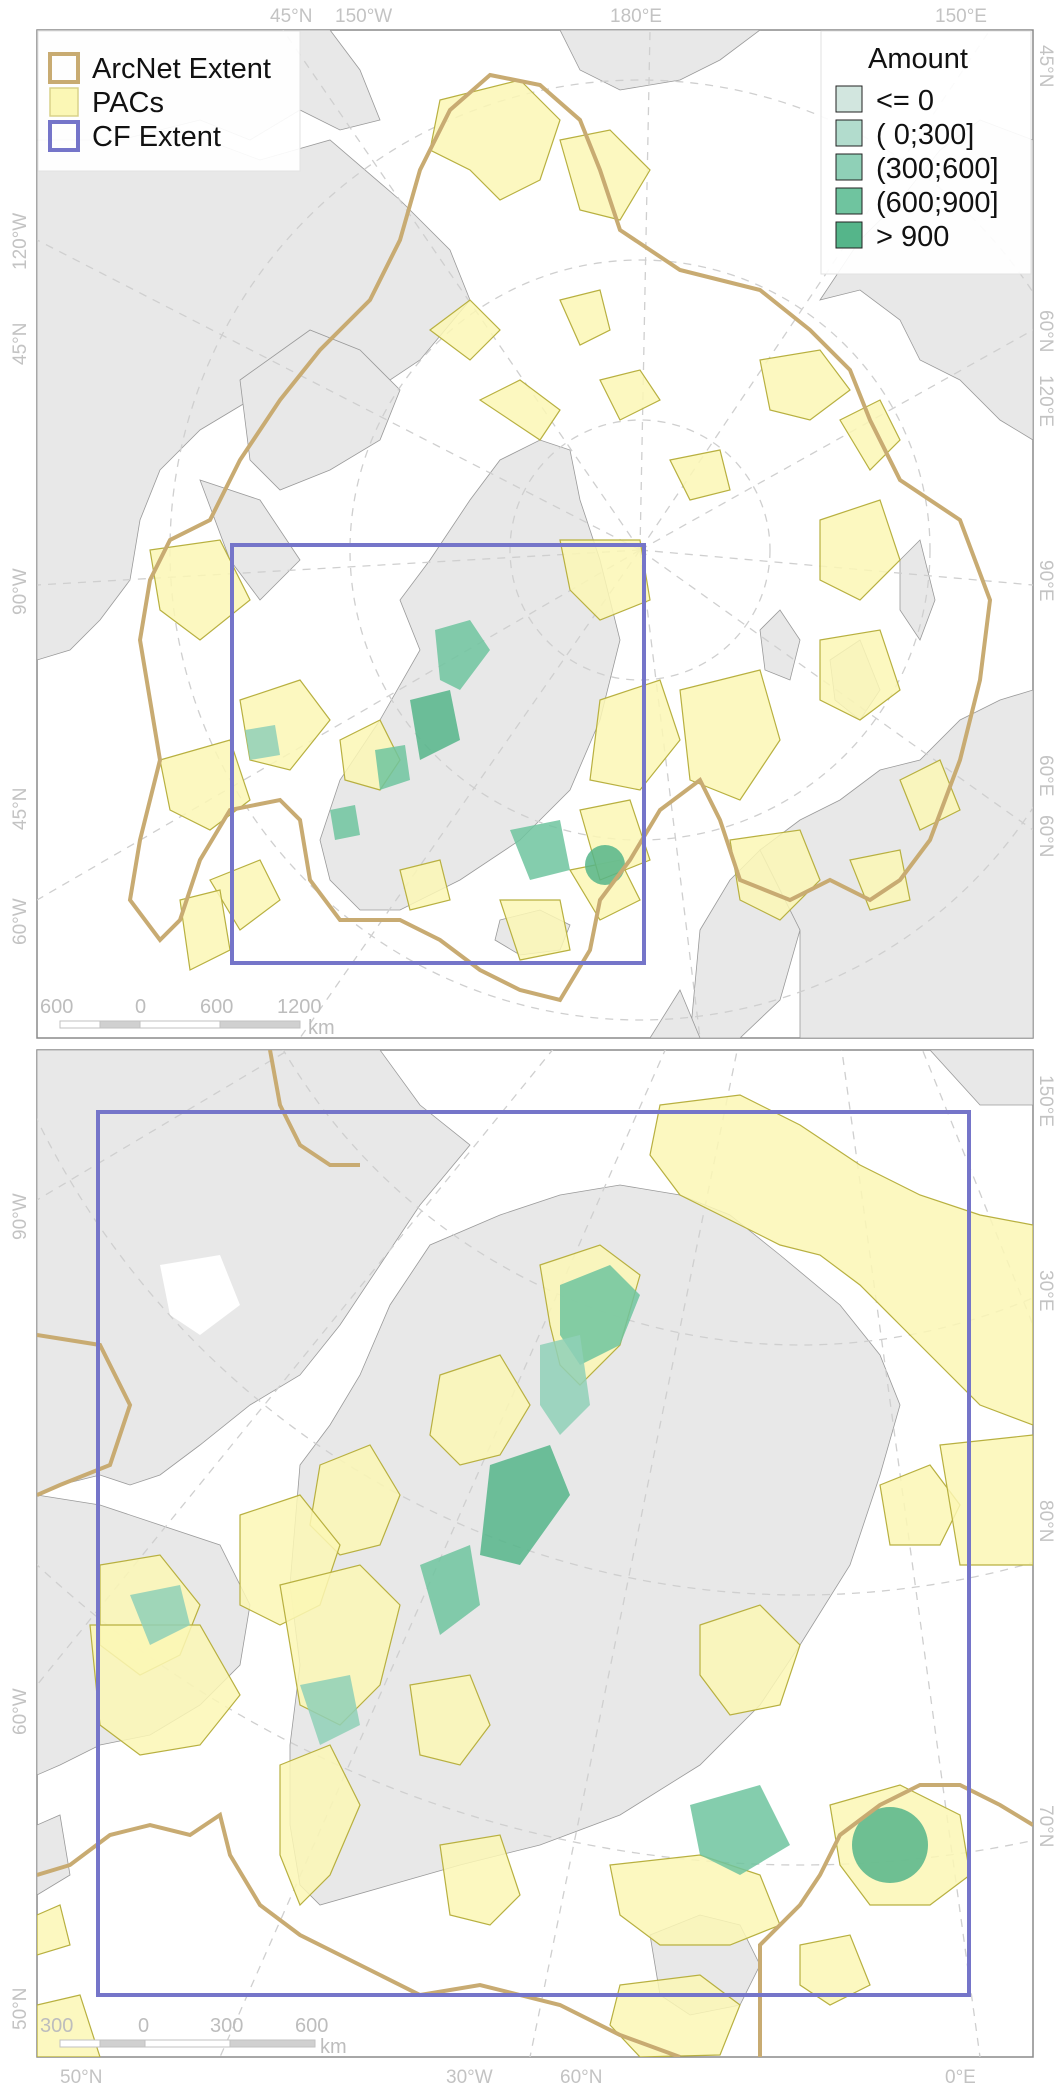 Image resolution: width=1063 pixels, height=2098 pixels. I want to click on pacs-legend-label: PACs, so click(128, 103).